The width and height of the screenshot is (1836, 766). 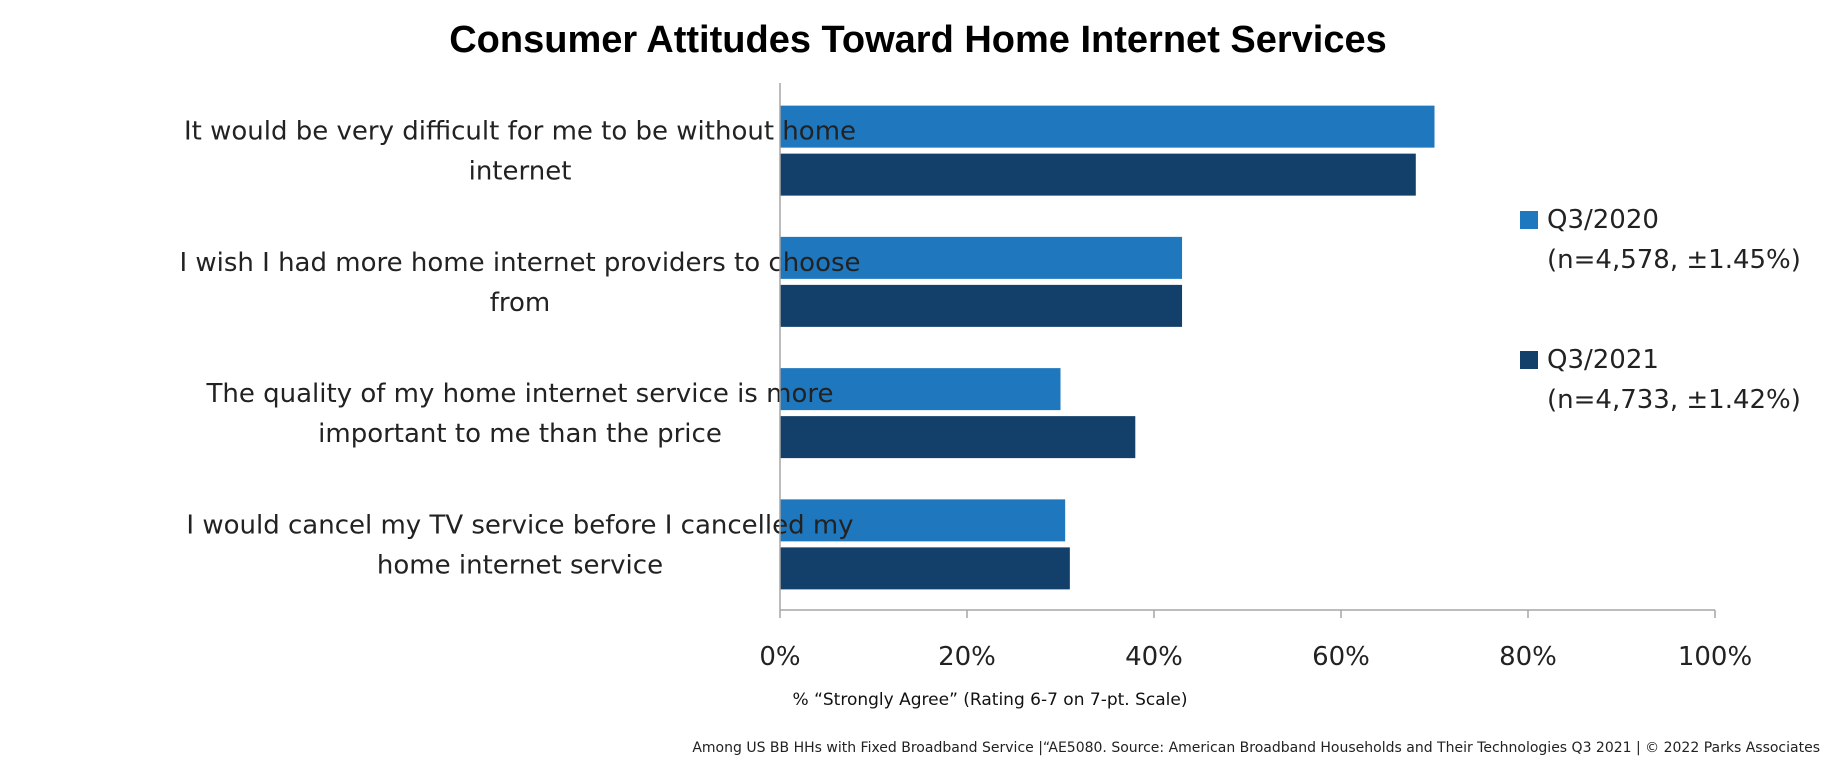 What do you see at coordinates (1603, 220) in the screenshot?
I see `legend-label-1-line-1: Q3/2020` at bounding box center [1603, 220].